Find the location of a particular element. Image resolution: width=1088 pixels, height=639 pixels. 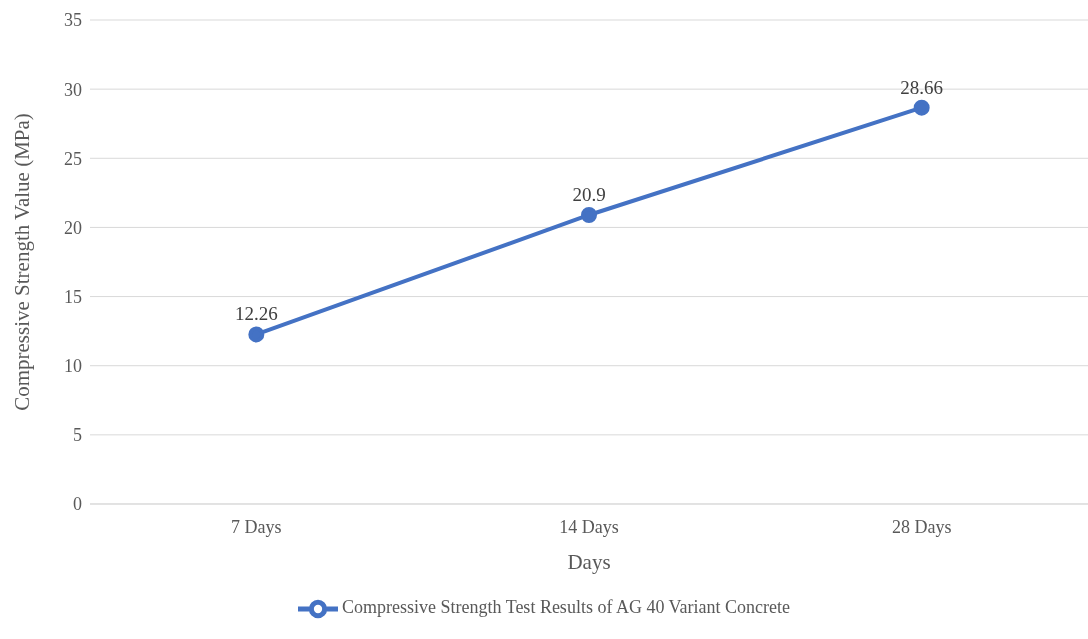

y-tick-label: 25 is located at coordinates (73, 158).